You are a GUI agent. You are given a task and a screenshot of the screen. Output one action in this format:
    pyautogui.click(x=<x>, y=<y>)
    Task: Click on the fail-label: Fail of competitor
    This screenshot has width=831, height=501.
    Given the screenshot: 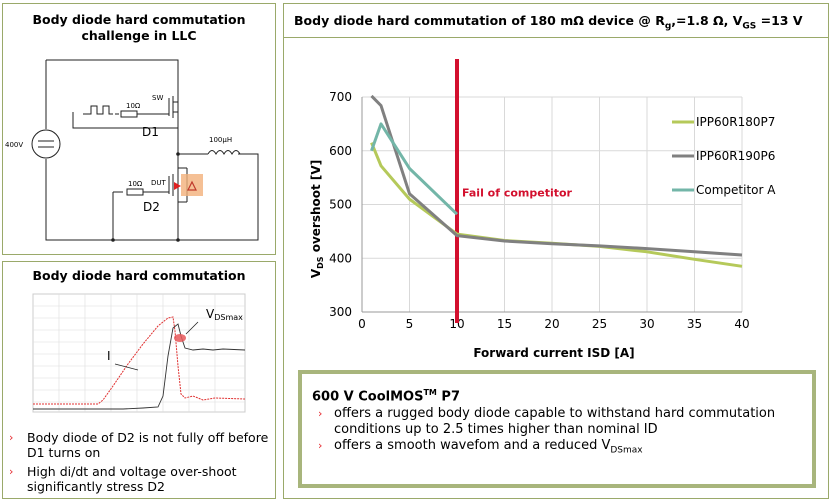 What is the action you would take?
    pyautogui.click(x=517, y=192)
    